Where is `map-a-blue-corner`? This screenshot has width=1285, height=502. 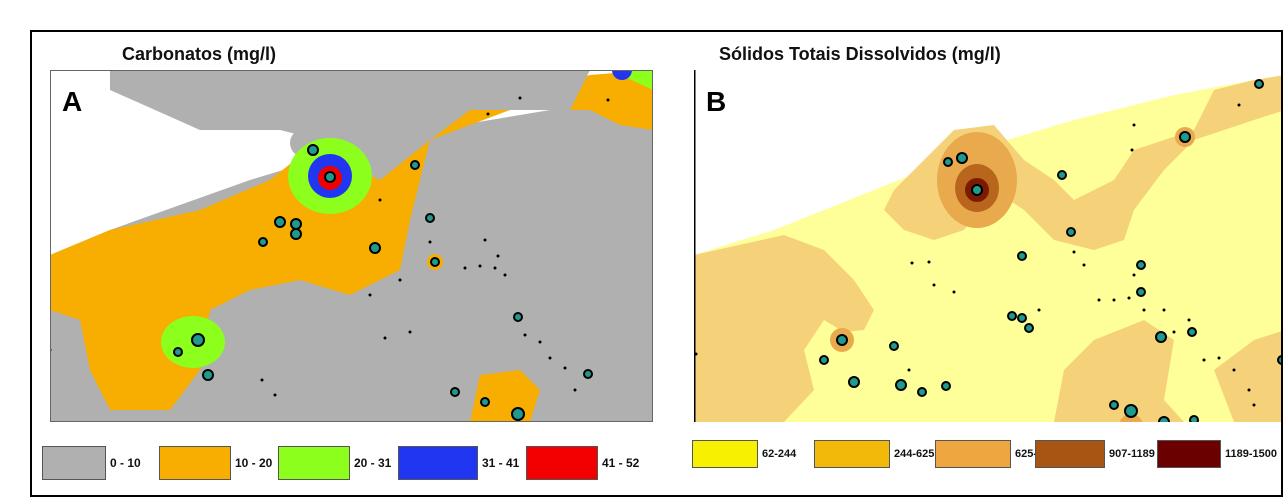 map-a-blue-corner is located at coordinates (622, 75).